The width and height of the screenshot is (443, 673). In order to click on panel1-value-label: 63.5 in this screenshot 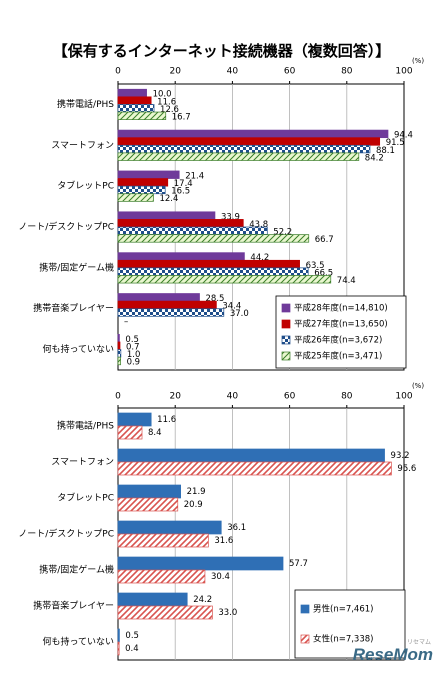, I will do `click(315, 266)`.